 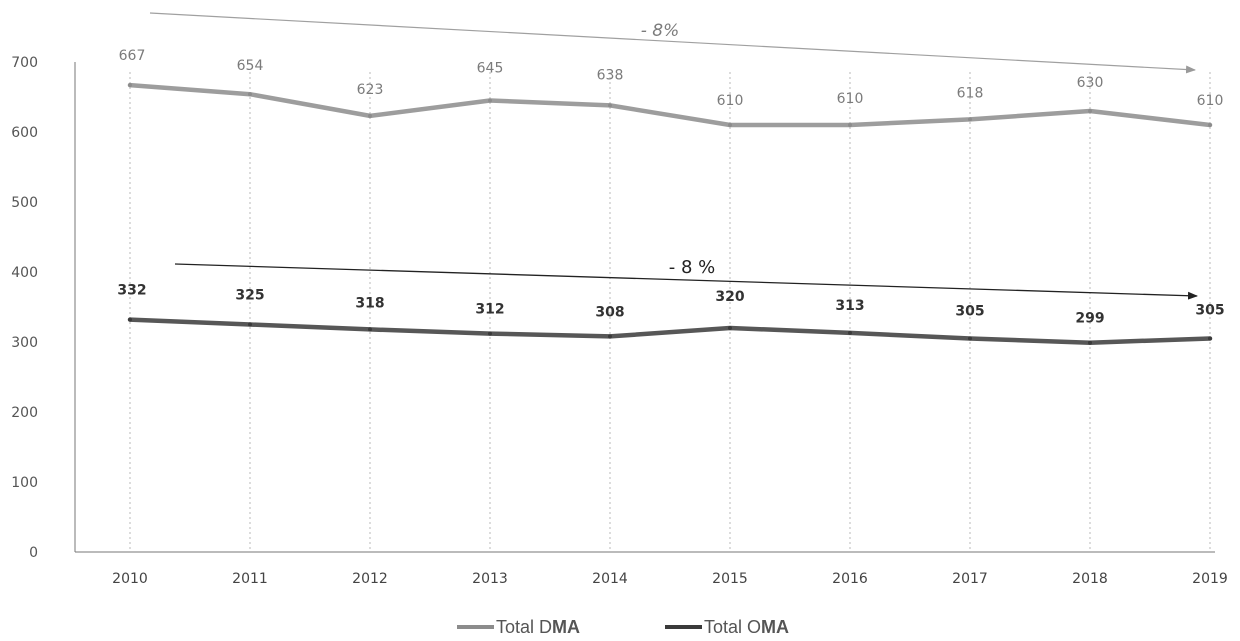 I want to click on total-oma-point-2016, so click(x=850, y=332).